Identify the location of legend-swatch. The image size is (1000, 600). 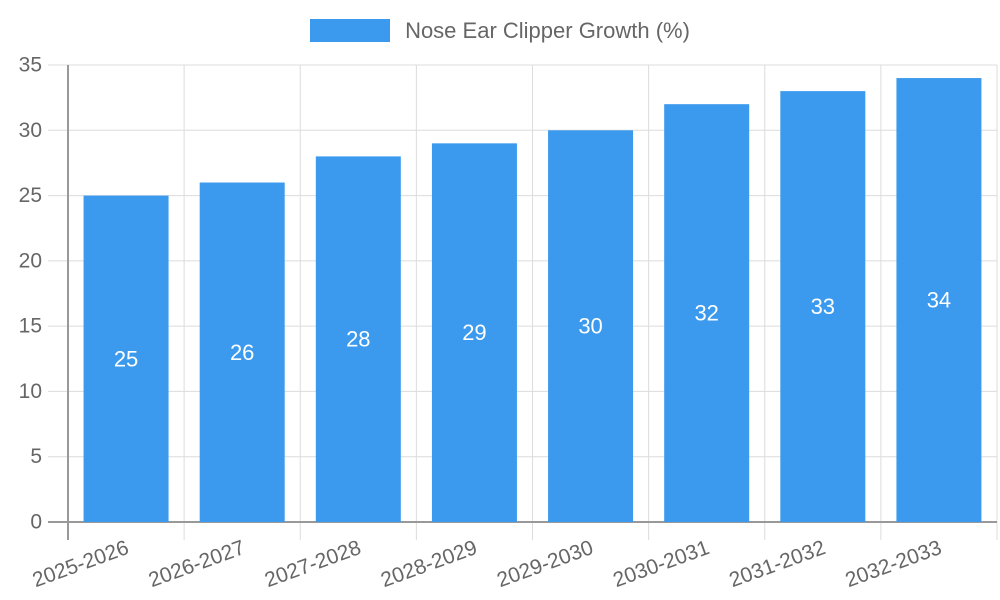
(350, 30).